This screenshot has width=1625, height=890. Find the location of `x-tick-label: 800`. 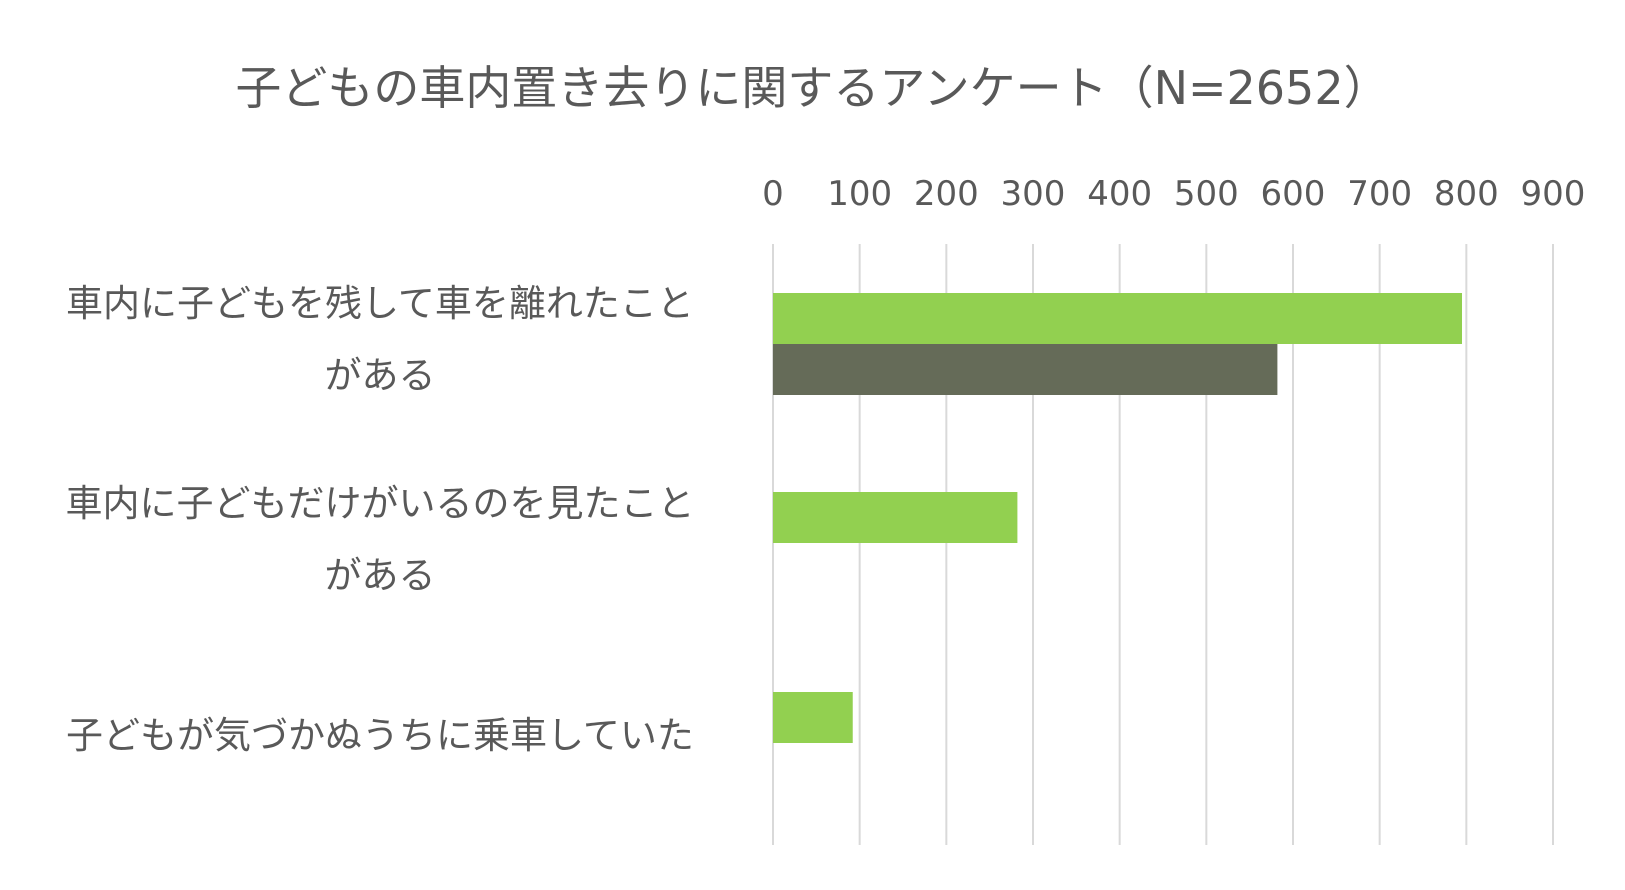

x-tick-label: 800 is located at coordinates (1466, 194).